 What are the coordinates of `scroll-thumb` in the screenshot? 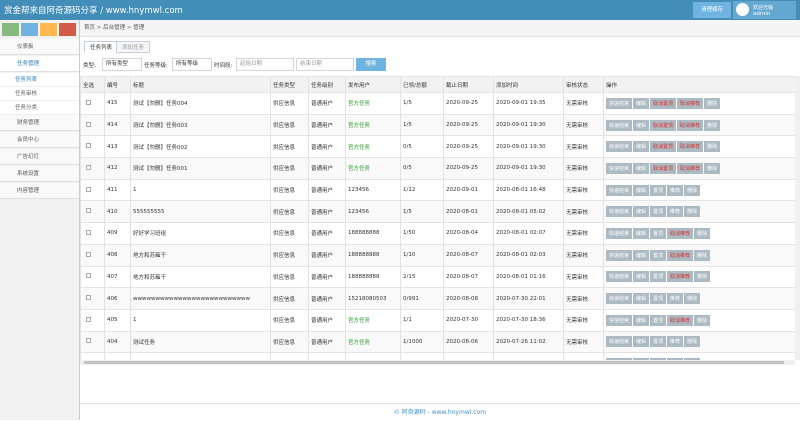 It's located at (434, 362).